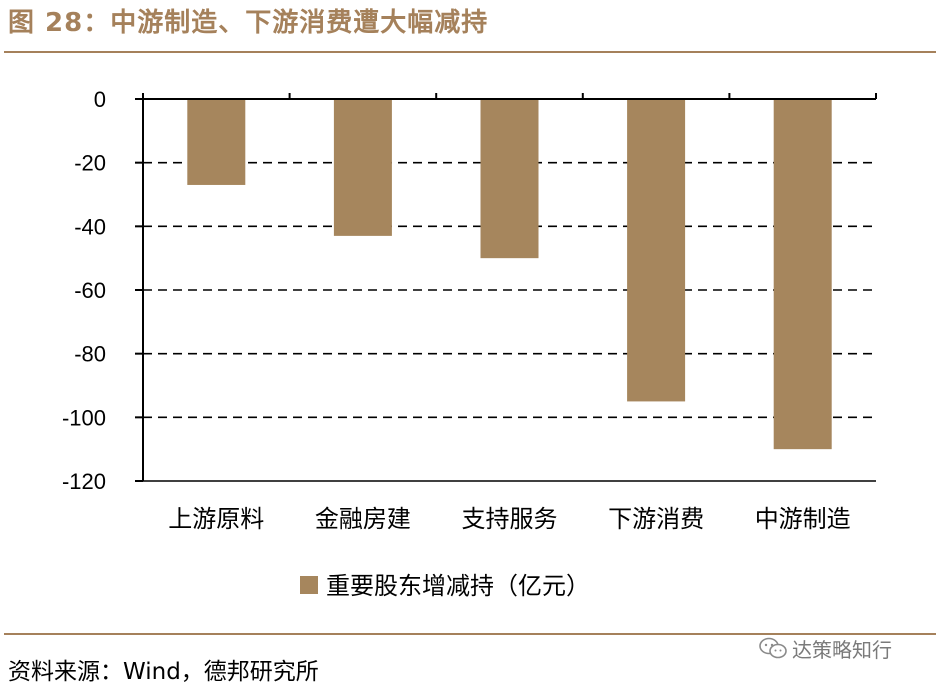 Image resolution: width=940 pixels, height=688 pixels. What do you see at coordinates (803, 519) in the screenshot?
I see `x-tick-label: 中游制造` at bounding box center [803, 519].